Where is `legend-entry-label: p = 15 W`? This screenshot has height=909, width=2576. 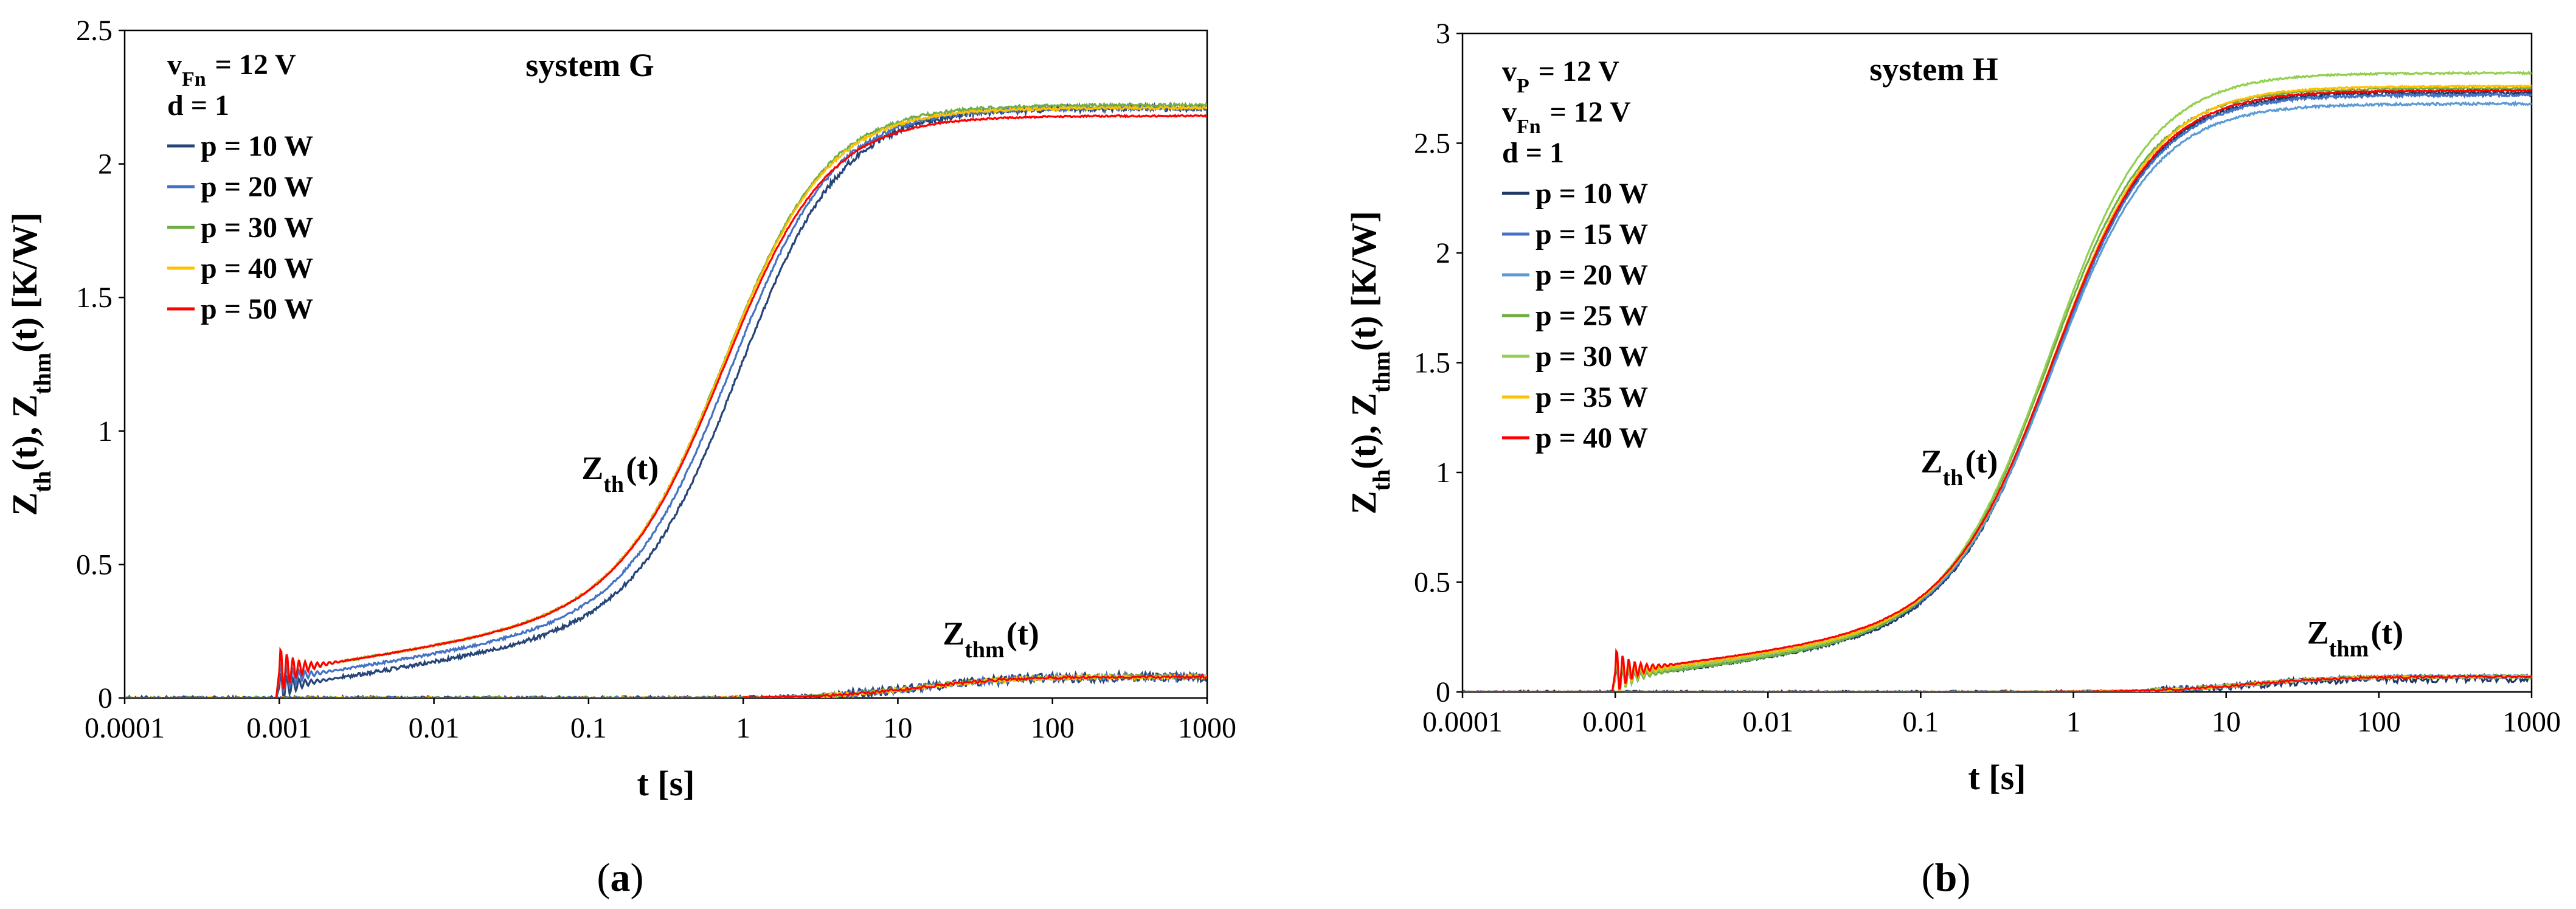
legend-entry-label: p = 15 W is located at coordinates (1592, 235).